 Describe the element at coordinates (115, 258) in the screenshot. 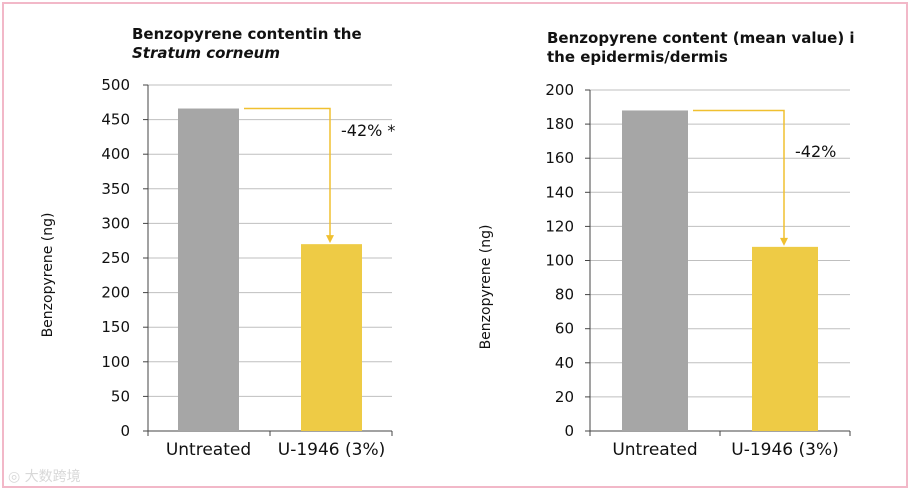

I see `y-tick-label: 250` at that location.